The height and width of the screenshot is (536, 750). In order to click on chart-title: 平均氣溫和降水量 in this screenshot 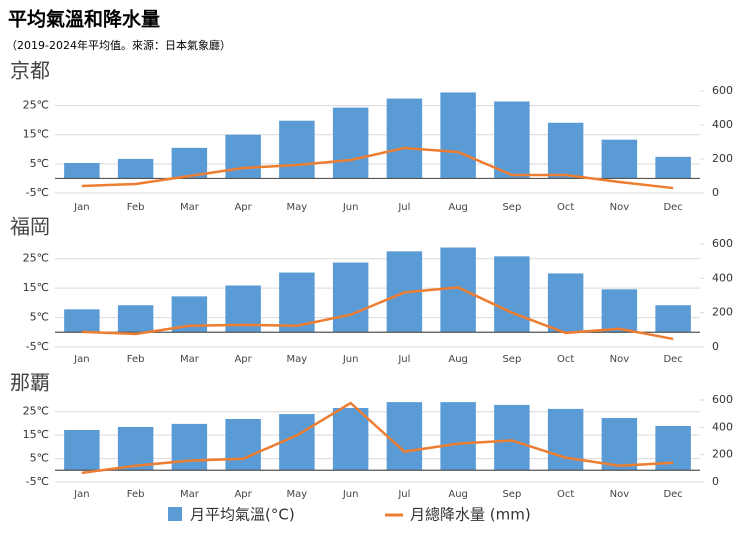, I will do `click(84, 19)`.